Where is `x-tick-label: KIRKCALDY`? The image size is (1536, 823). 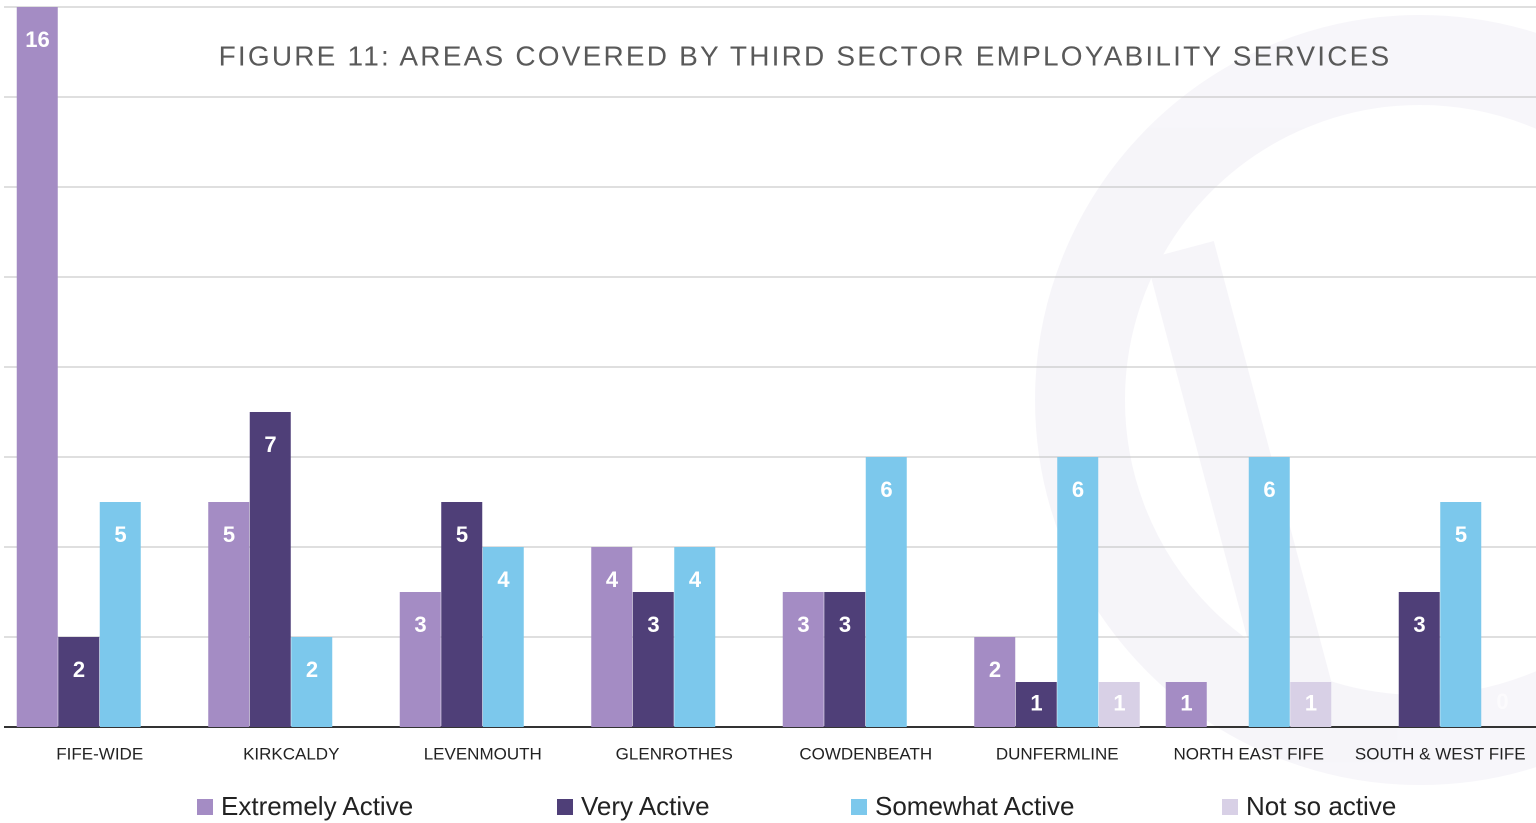 x-tick-label: KIRKCALDY is located at coordinates (291, 753).